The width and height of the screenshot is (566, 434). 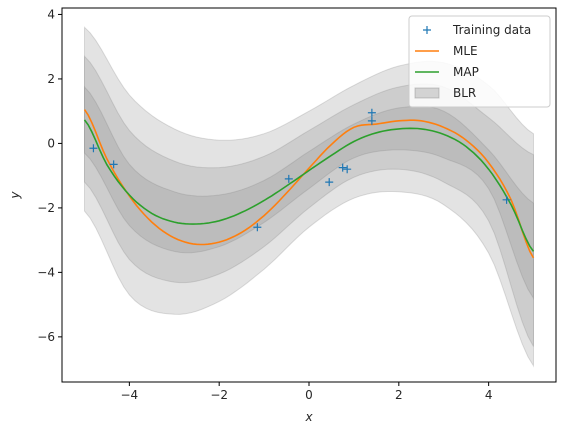 What do you see at coordinates (15, 195) in the screenshot?
I see `y-axis-label: y` at bounding box center [15, 195].